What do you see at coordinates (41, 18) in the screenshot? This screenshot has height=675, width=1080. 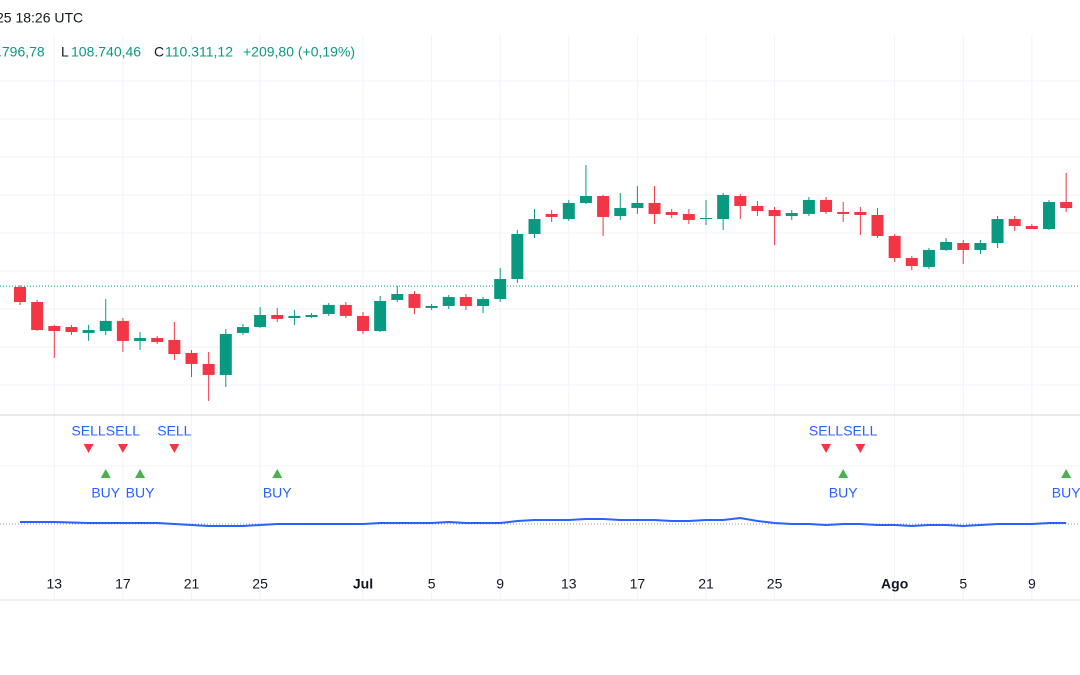 I see `header-time: 25 18:26 UTC` at bounding box center [41, 18].